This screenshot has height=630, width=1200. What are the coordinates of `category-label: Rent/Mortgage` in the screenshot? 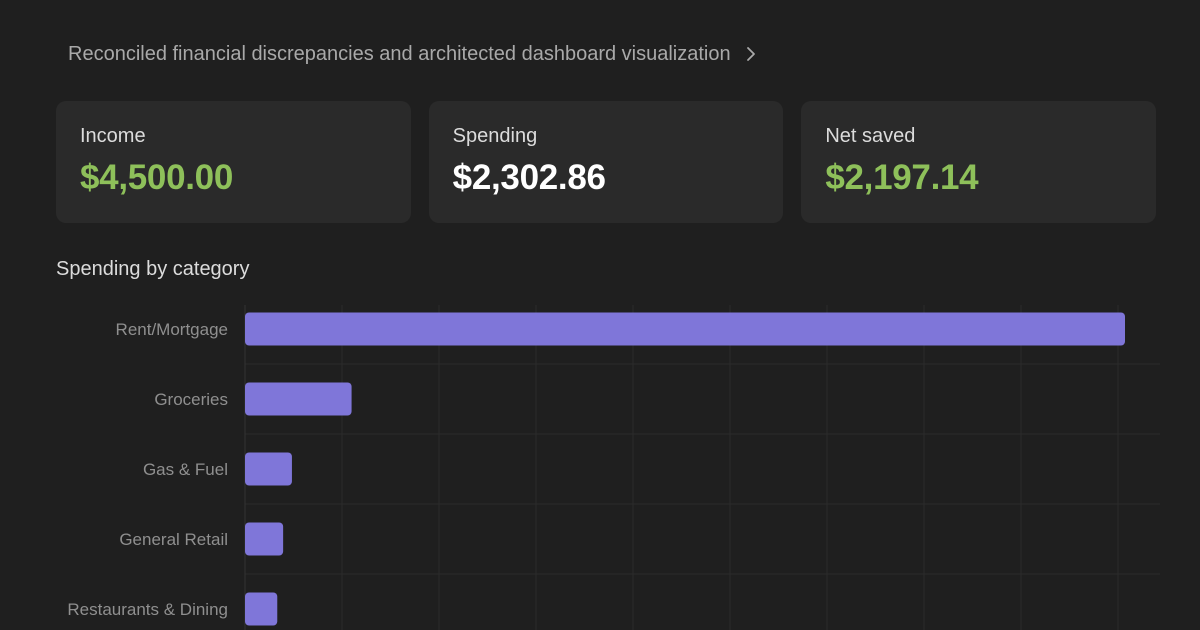 It's located at (172, 329).